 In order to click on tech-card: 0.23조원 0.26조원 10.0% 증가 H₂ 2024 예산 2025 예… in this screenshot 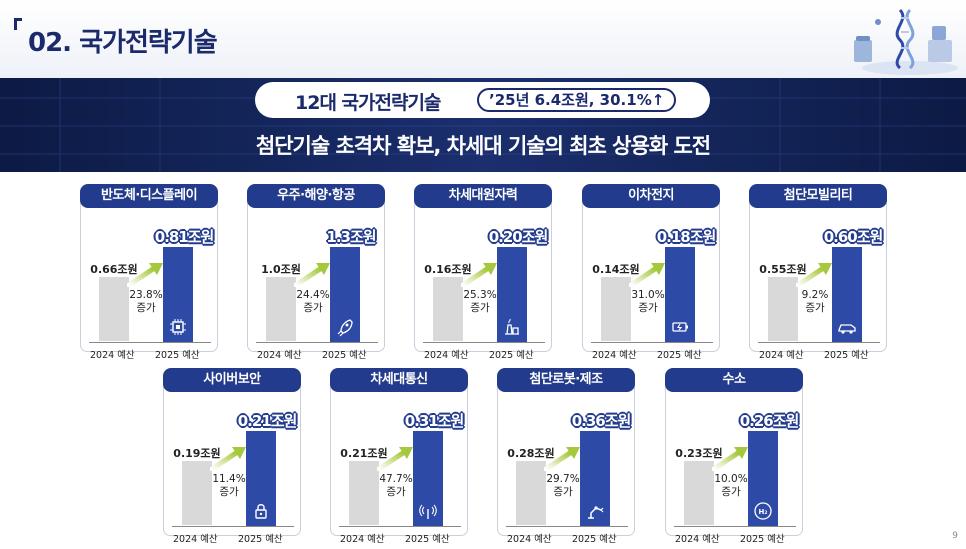, I will do `click(734, 456)`.